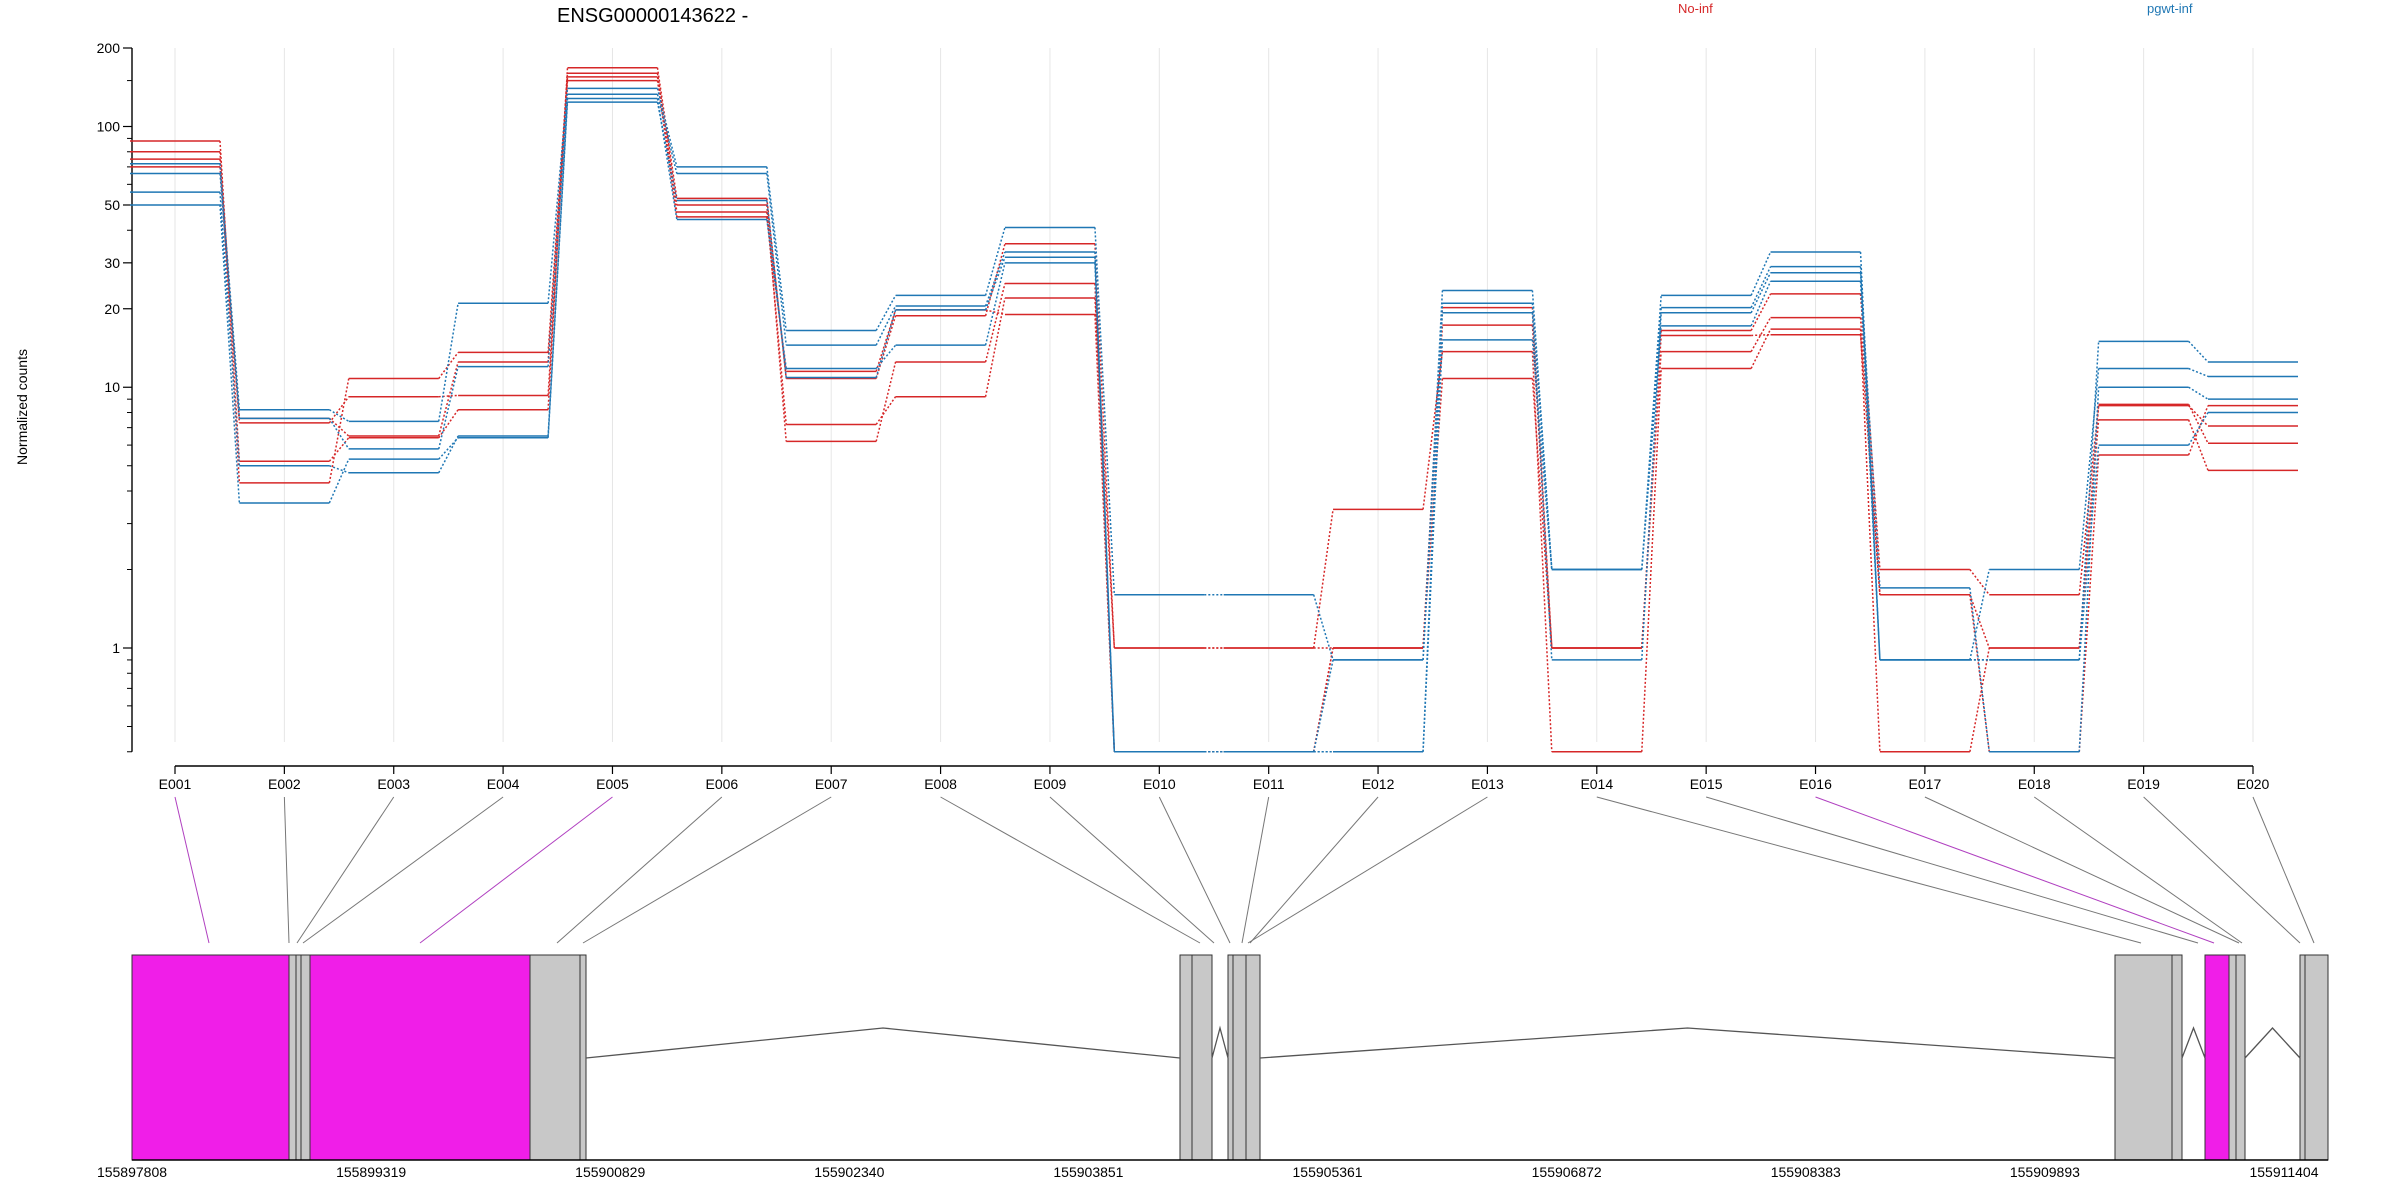 Image resolution: width=2400 pixels, height=1200 pixels. Describe the element at coordinates (1487, 784) in the screenshot. I see `x-tick-label: E013` at that location.